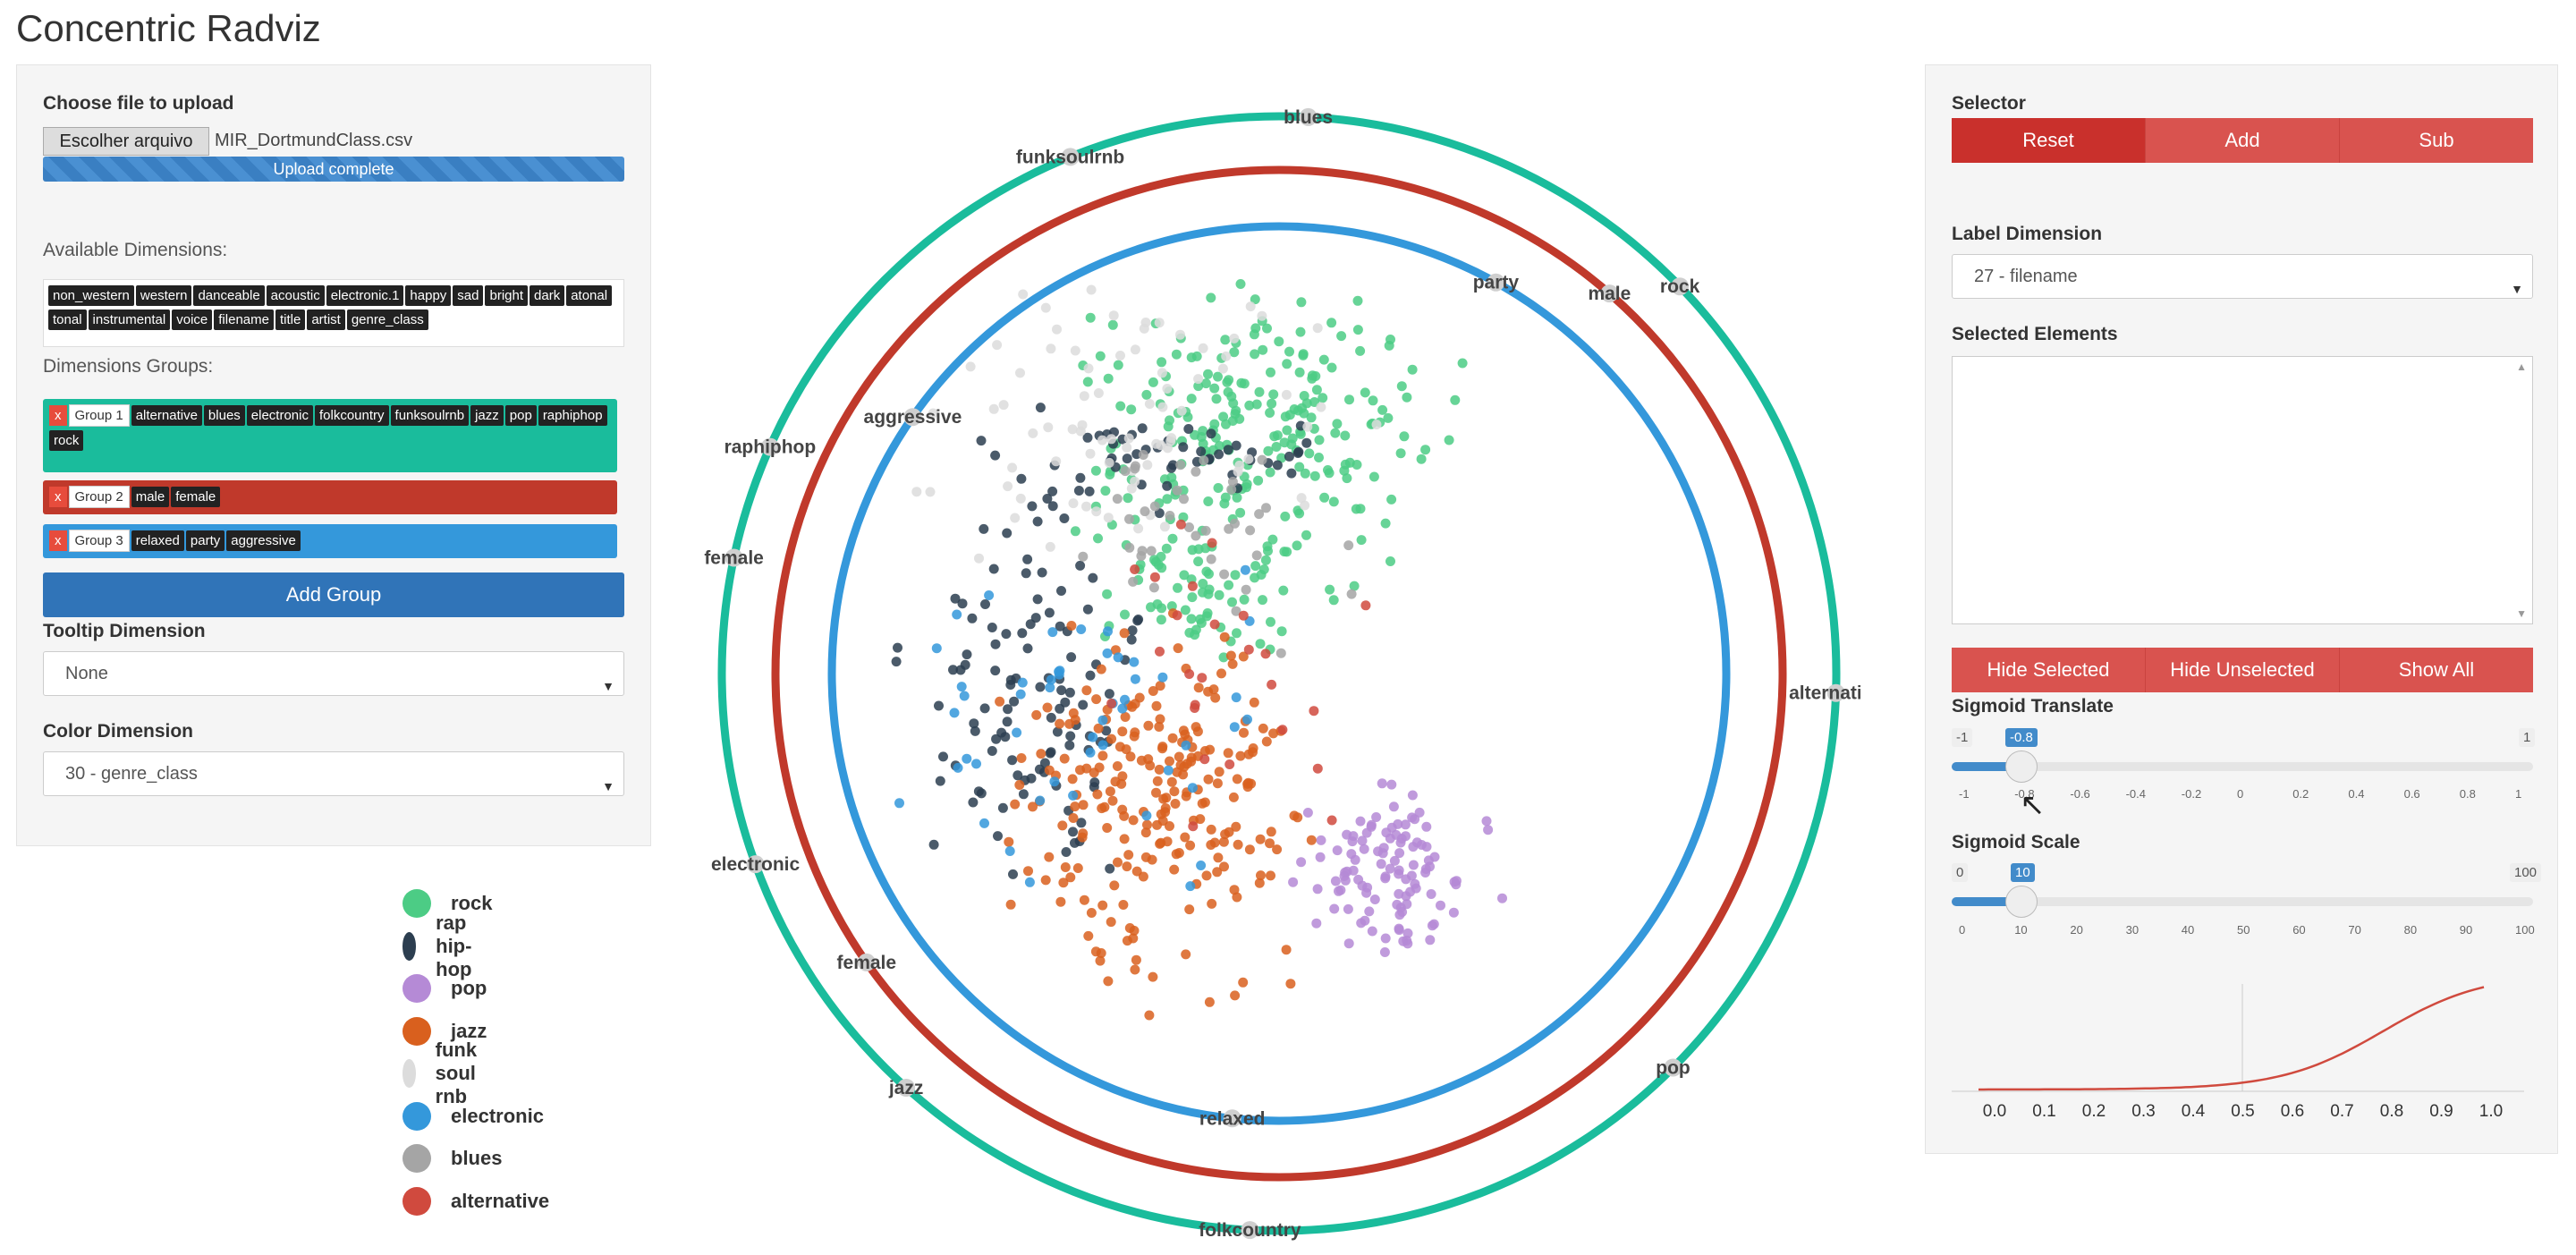 Image resolution: width=2576 pixels, height=1255 pixels. I want to click on dimension-chip: atonal, so click(589, 296).